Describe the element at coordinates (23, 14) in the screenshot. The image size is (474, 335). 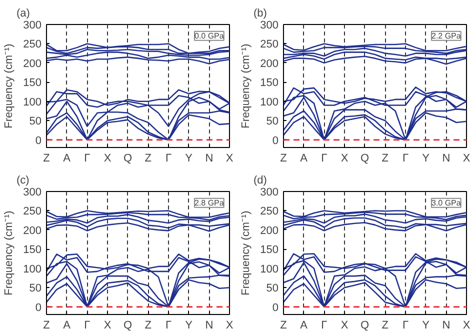
I see `chart-title: (a)` at that location.